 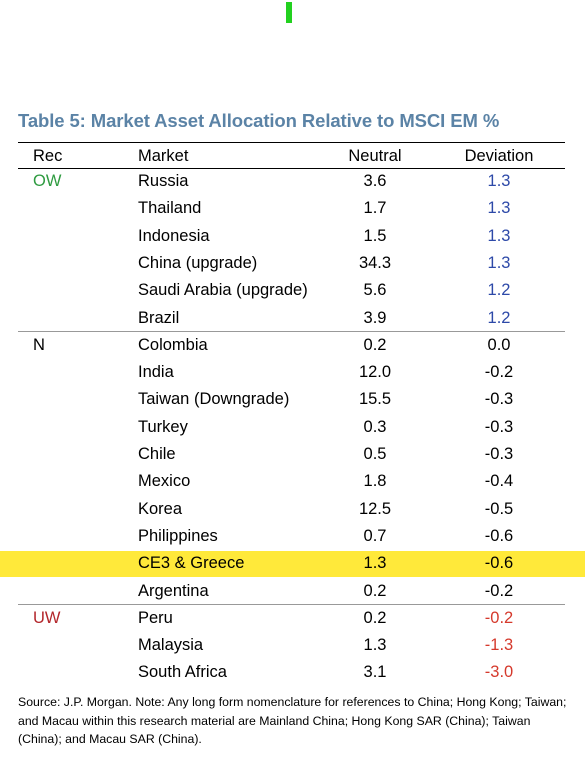 What do you see at coordinates (289, 12) in the screenshot?
I see `green-marker` at bounding box center [289, 12].